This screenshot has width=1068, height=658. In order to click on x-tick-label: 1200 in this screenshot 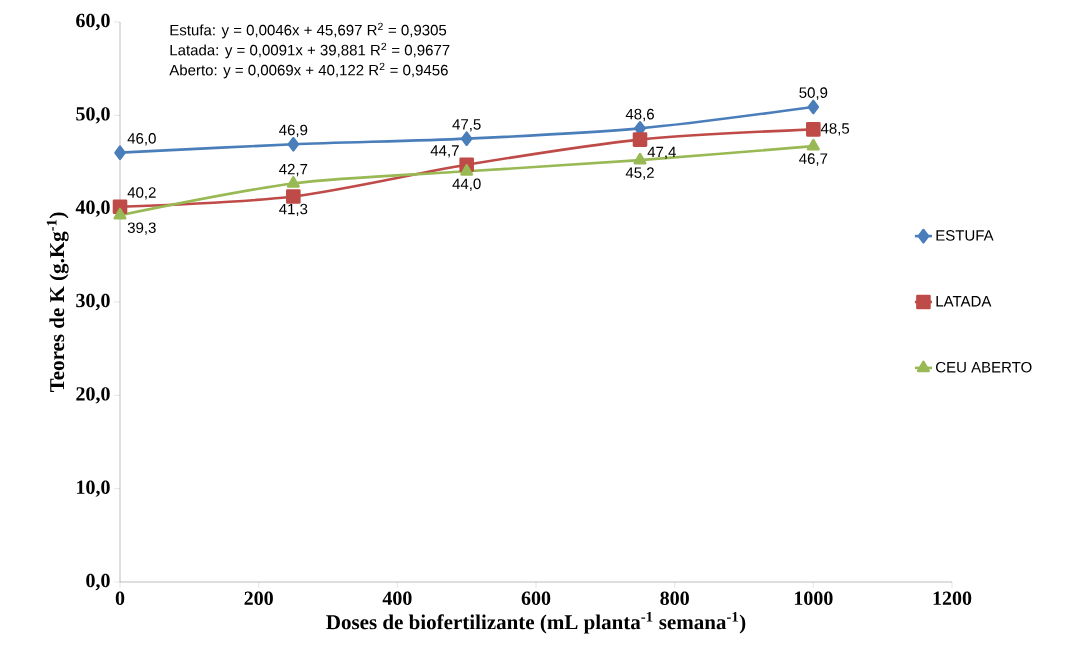, I will do `click(952, 598)`.